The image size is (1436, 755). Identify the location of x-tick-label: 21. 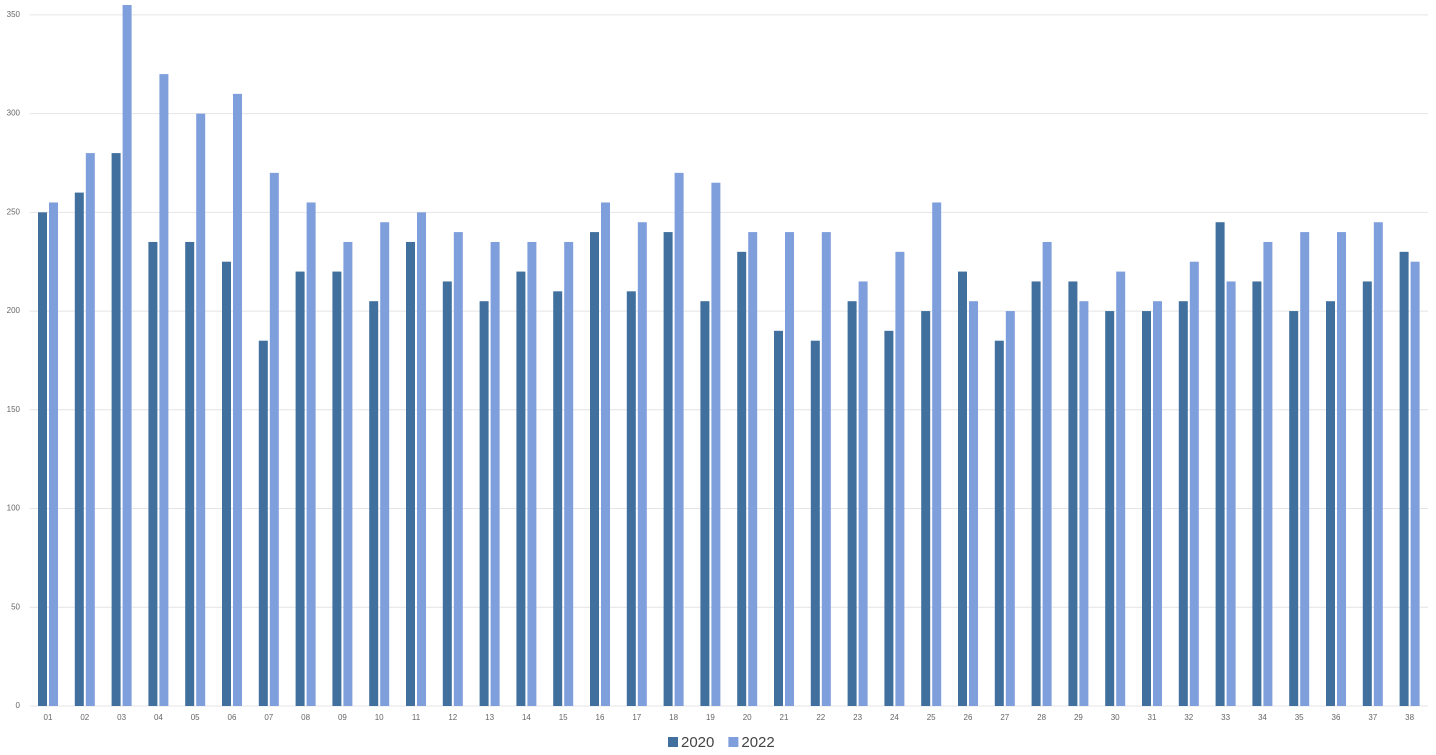
(784, 717).